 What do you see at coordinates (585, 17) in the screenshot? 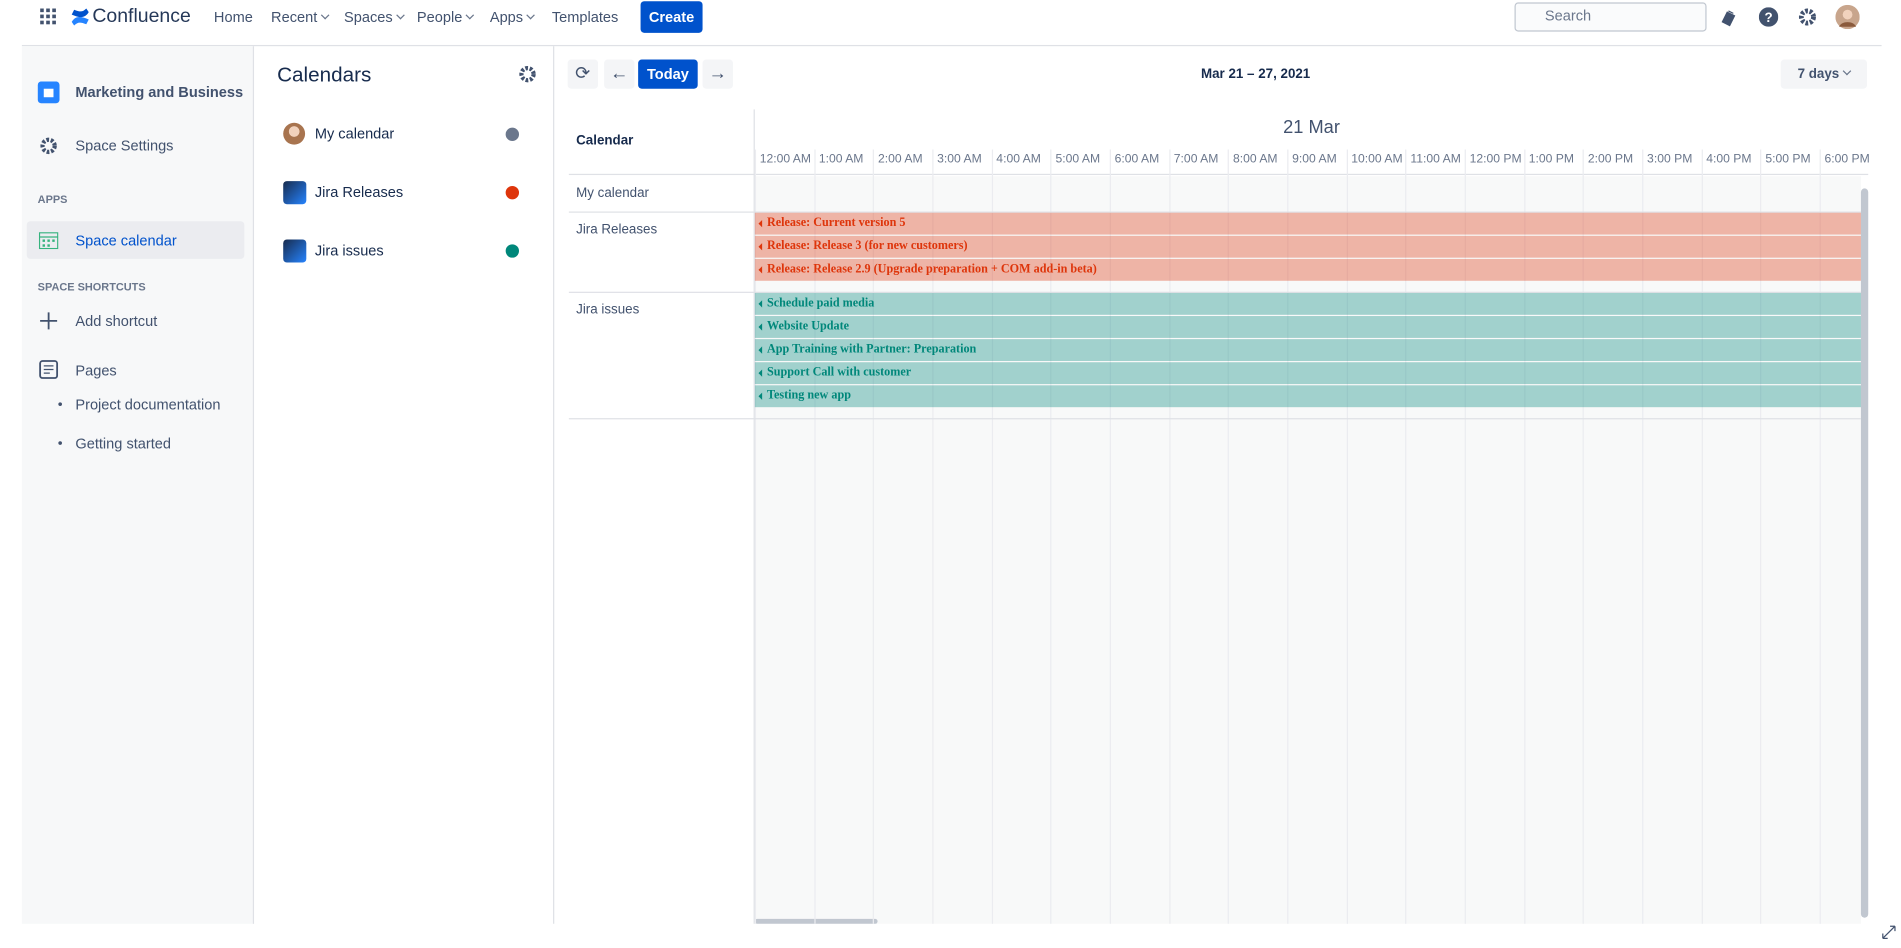
I see `nav-item: Templates` at bounding box center [585, 17].